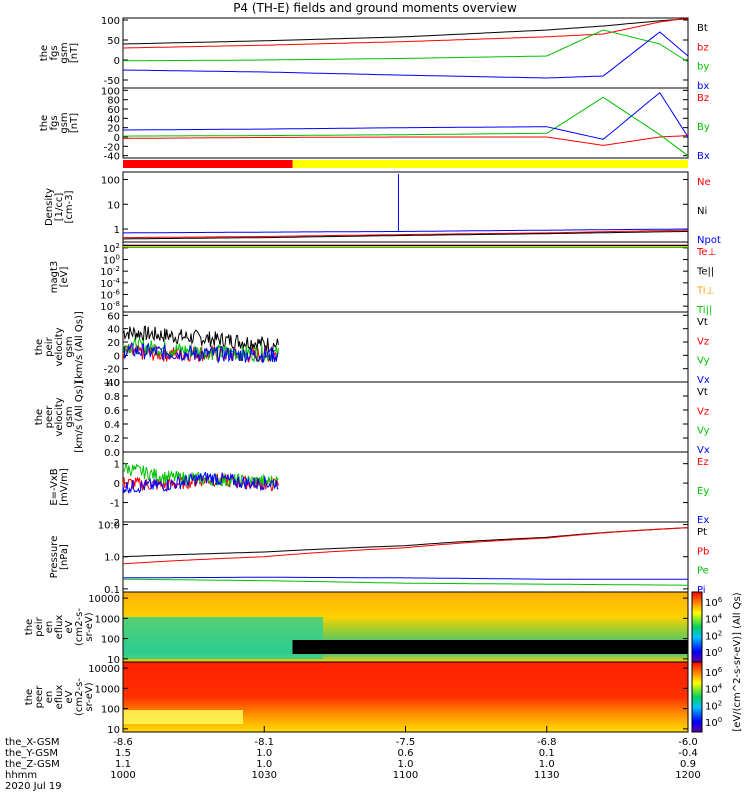  I want to click on series-Pb, so click(405, 546).